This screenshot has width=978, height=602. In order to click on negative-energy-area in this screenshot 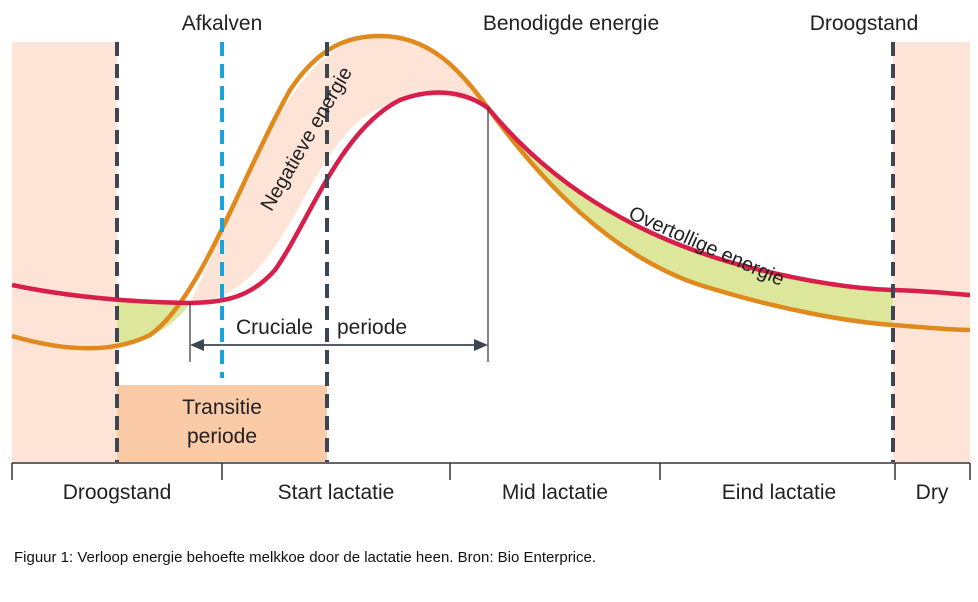, I will do `click(339, 169)`.